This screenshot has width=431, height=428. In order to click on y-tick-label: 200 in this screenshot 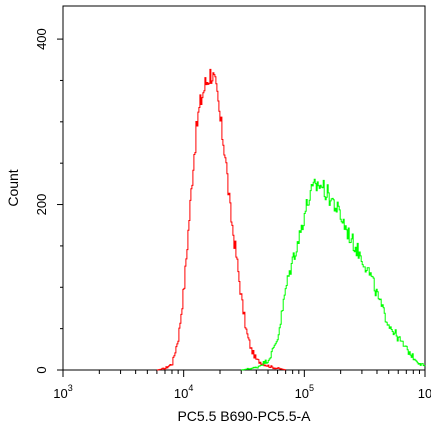, I will do `click(41, 205)`.